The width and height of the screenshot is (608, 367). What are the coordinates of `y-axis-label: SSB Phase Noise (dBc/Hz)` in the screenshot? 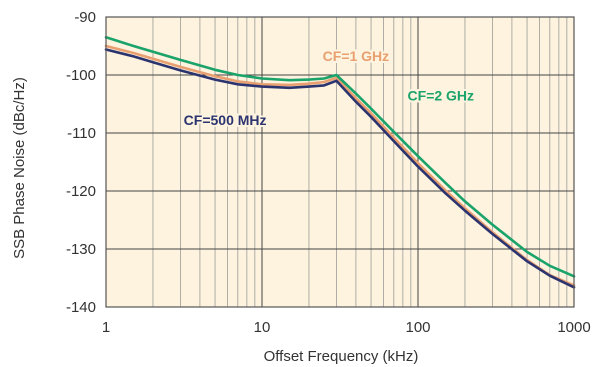 It's located at (19, 168).